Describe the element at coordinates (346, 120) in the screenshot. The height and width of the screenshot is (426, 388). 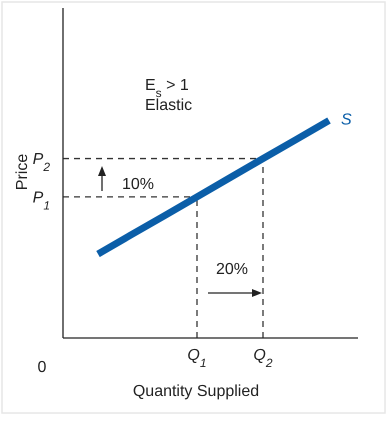
I see `series-label: S` at that location.